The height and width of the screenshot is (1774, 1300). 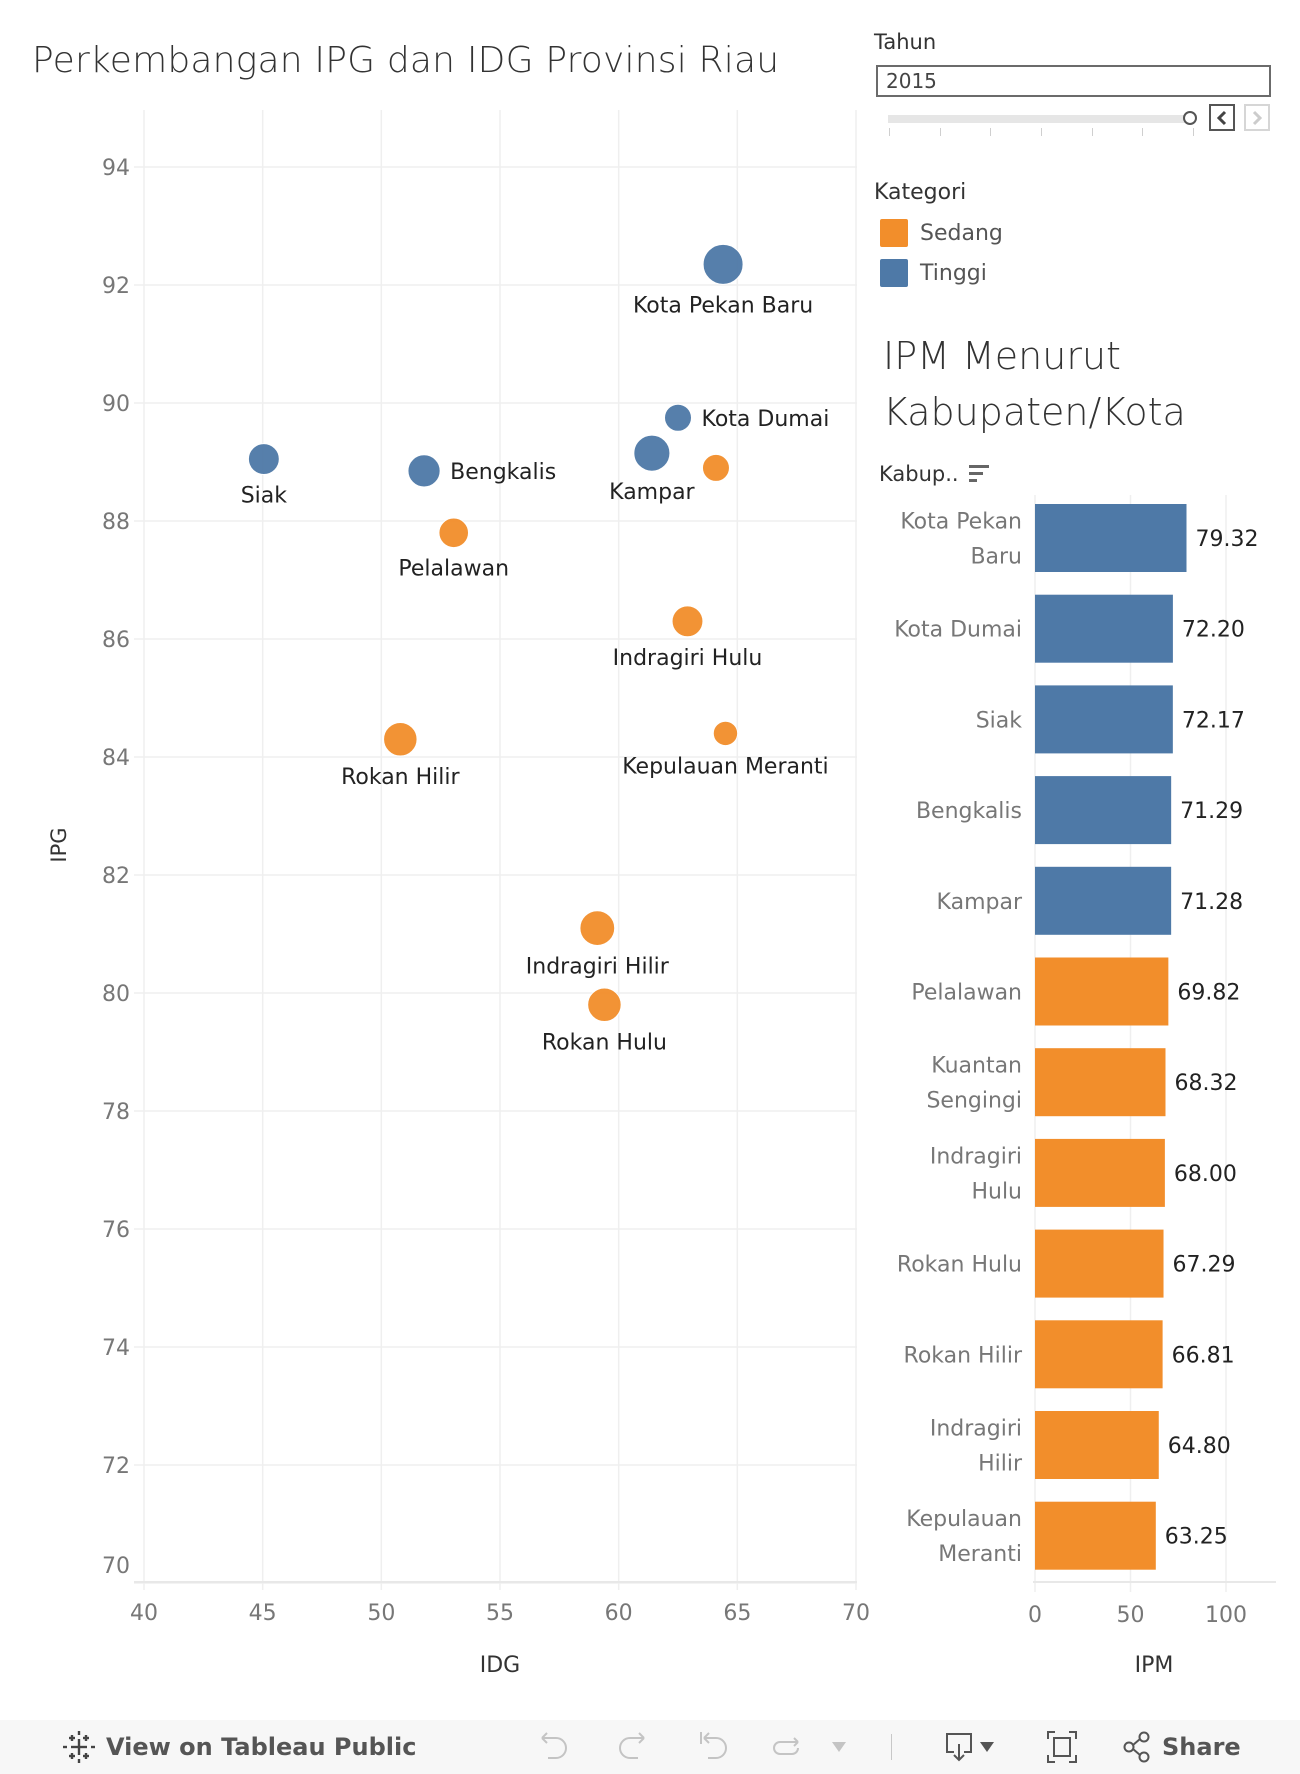 I want to click on legend-item-tinggi: Tinggi, so click(x=933, y=273).